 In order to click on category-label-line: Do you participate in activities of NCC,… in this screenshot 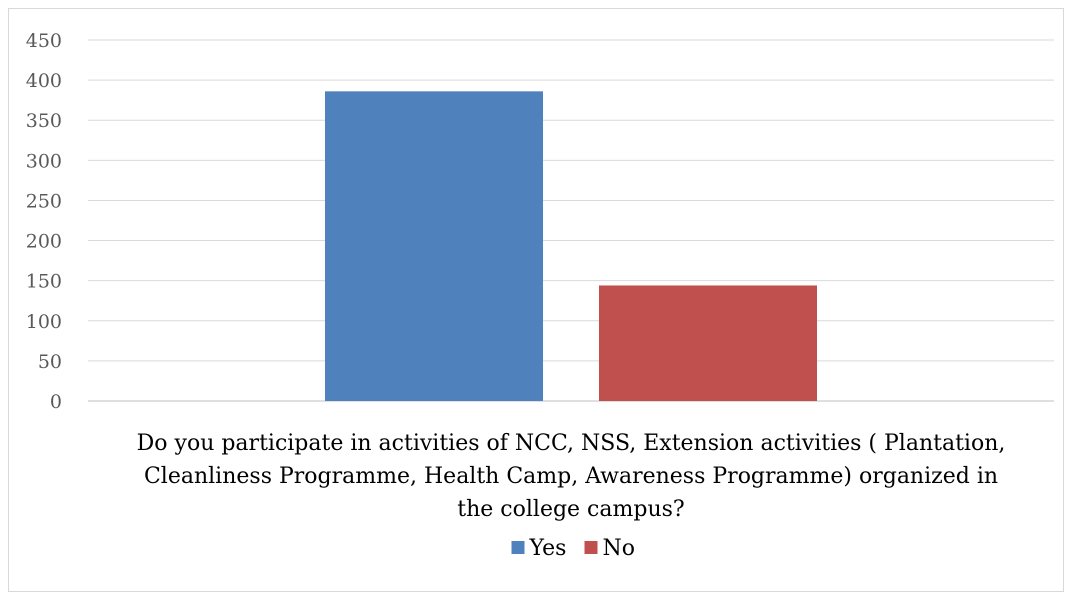, I will do `click(571, 443)`.